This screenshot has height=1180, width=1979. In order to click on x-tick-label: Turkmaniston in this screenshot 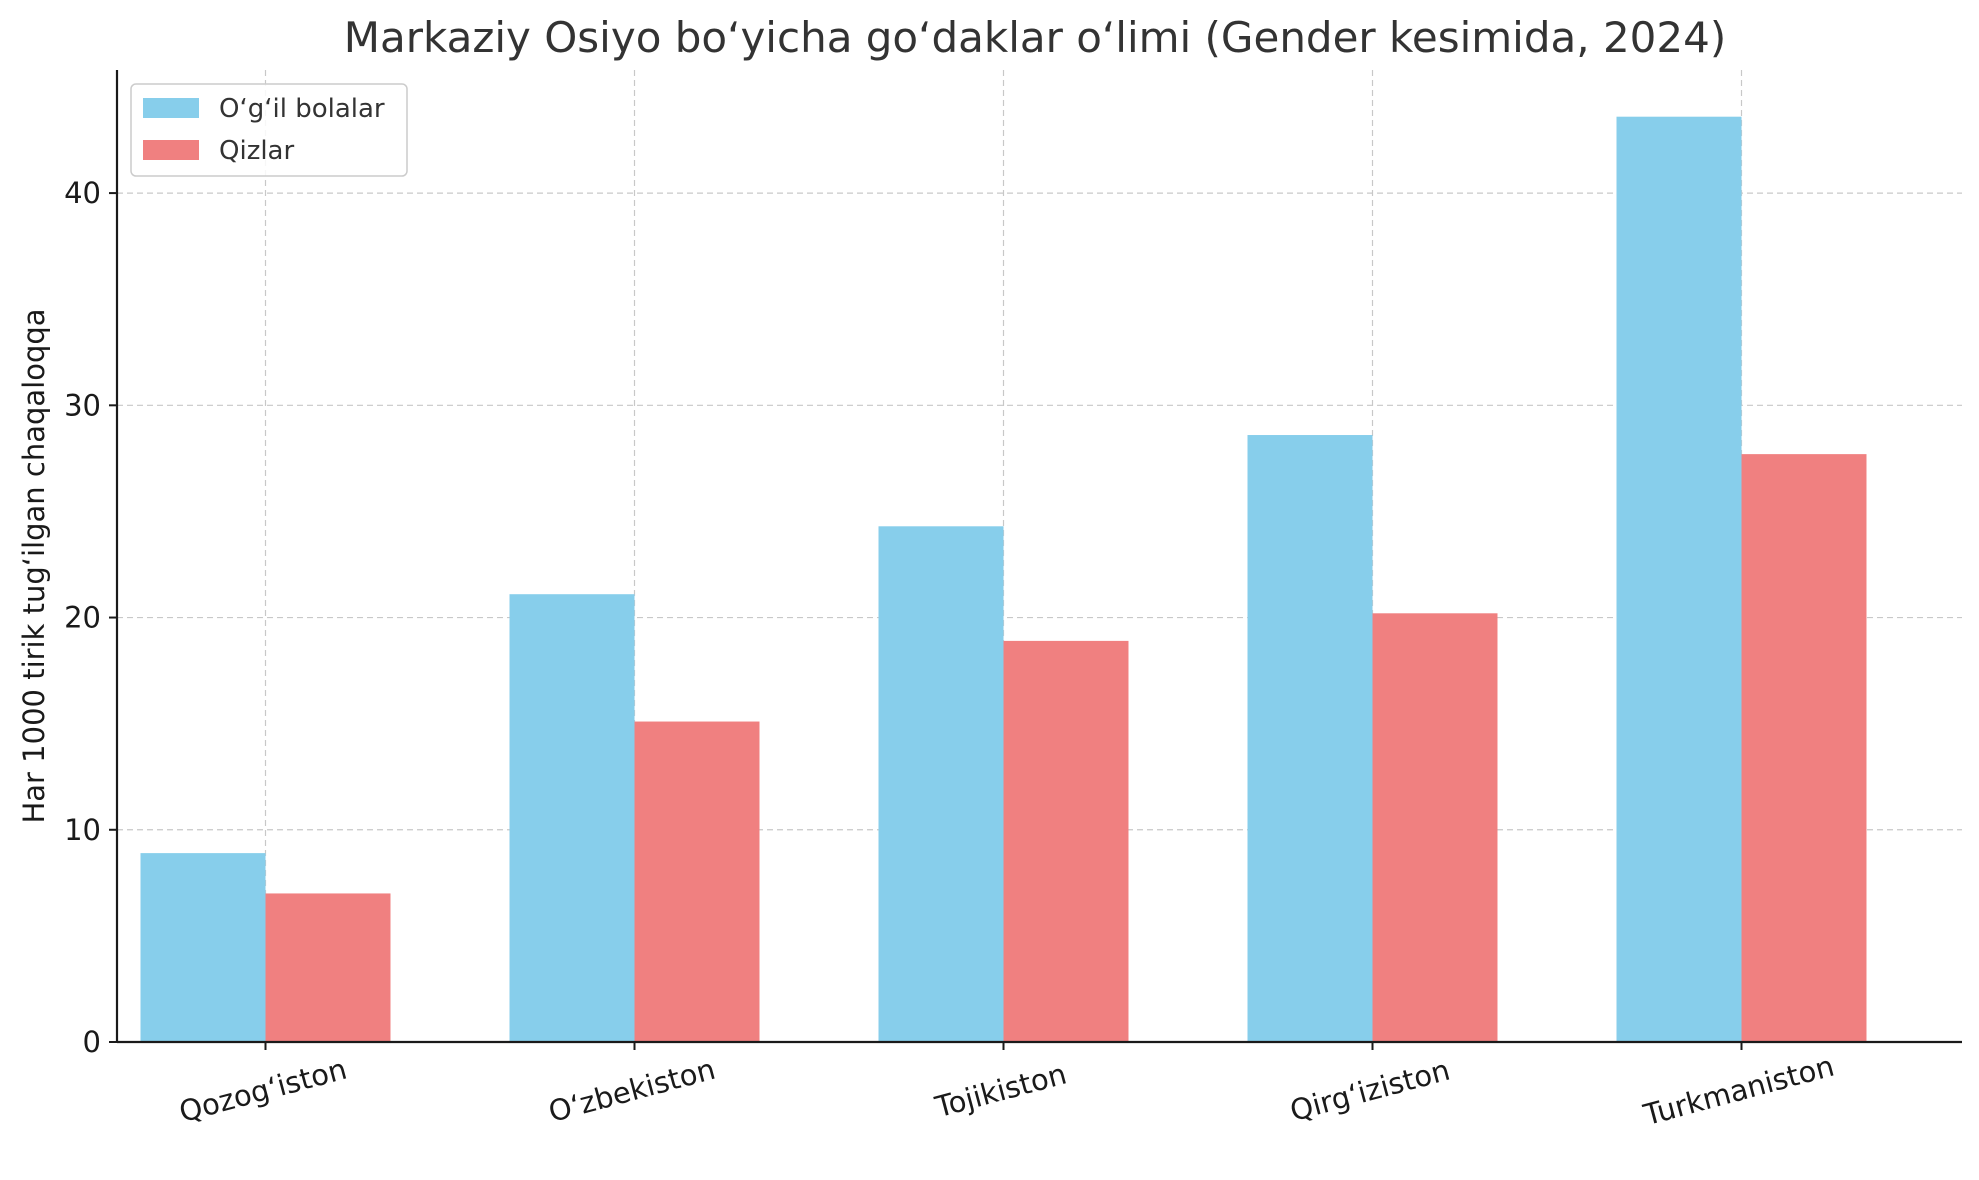, I will do `click(1738, 1091)`.